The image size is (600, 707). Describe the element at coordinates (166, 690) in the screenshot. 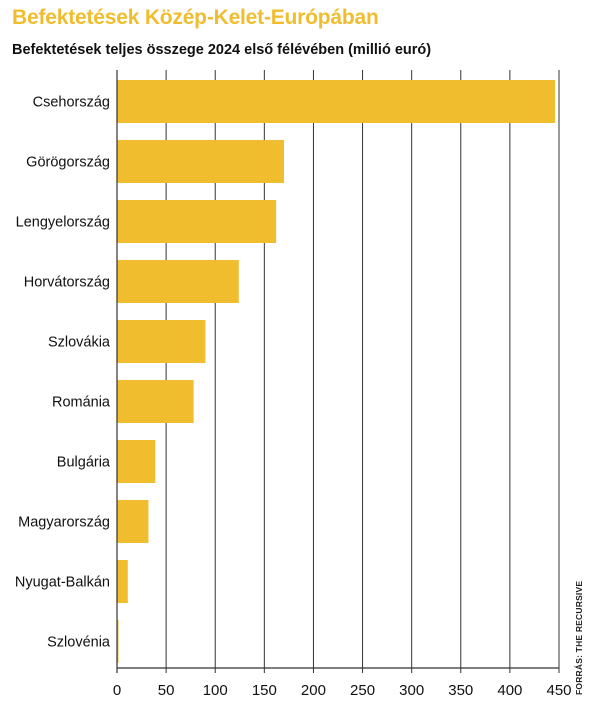

I see `x-tick-label-50: 50` at that location.